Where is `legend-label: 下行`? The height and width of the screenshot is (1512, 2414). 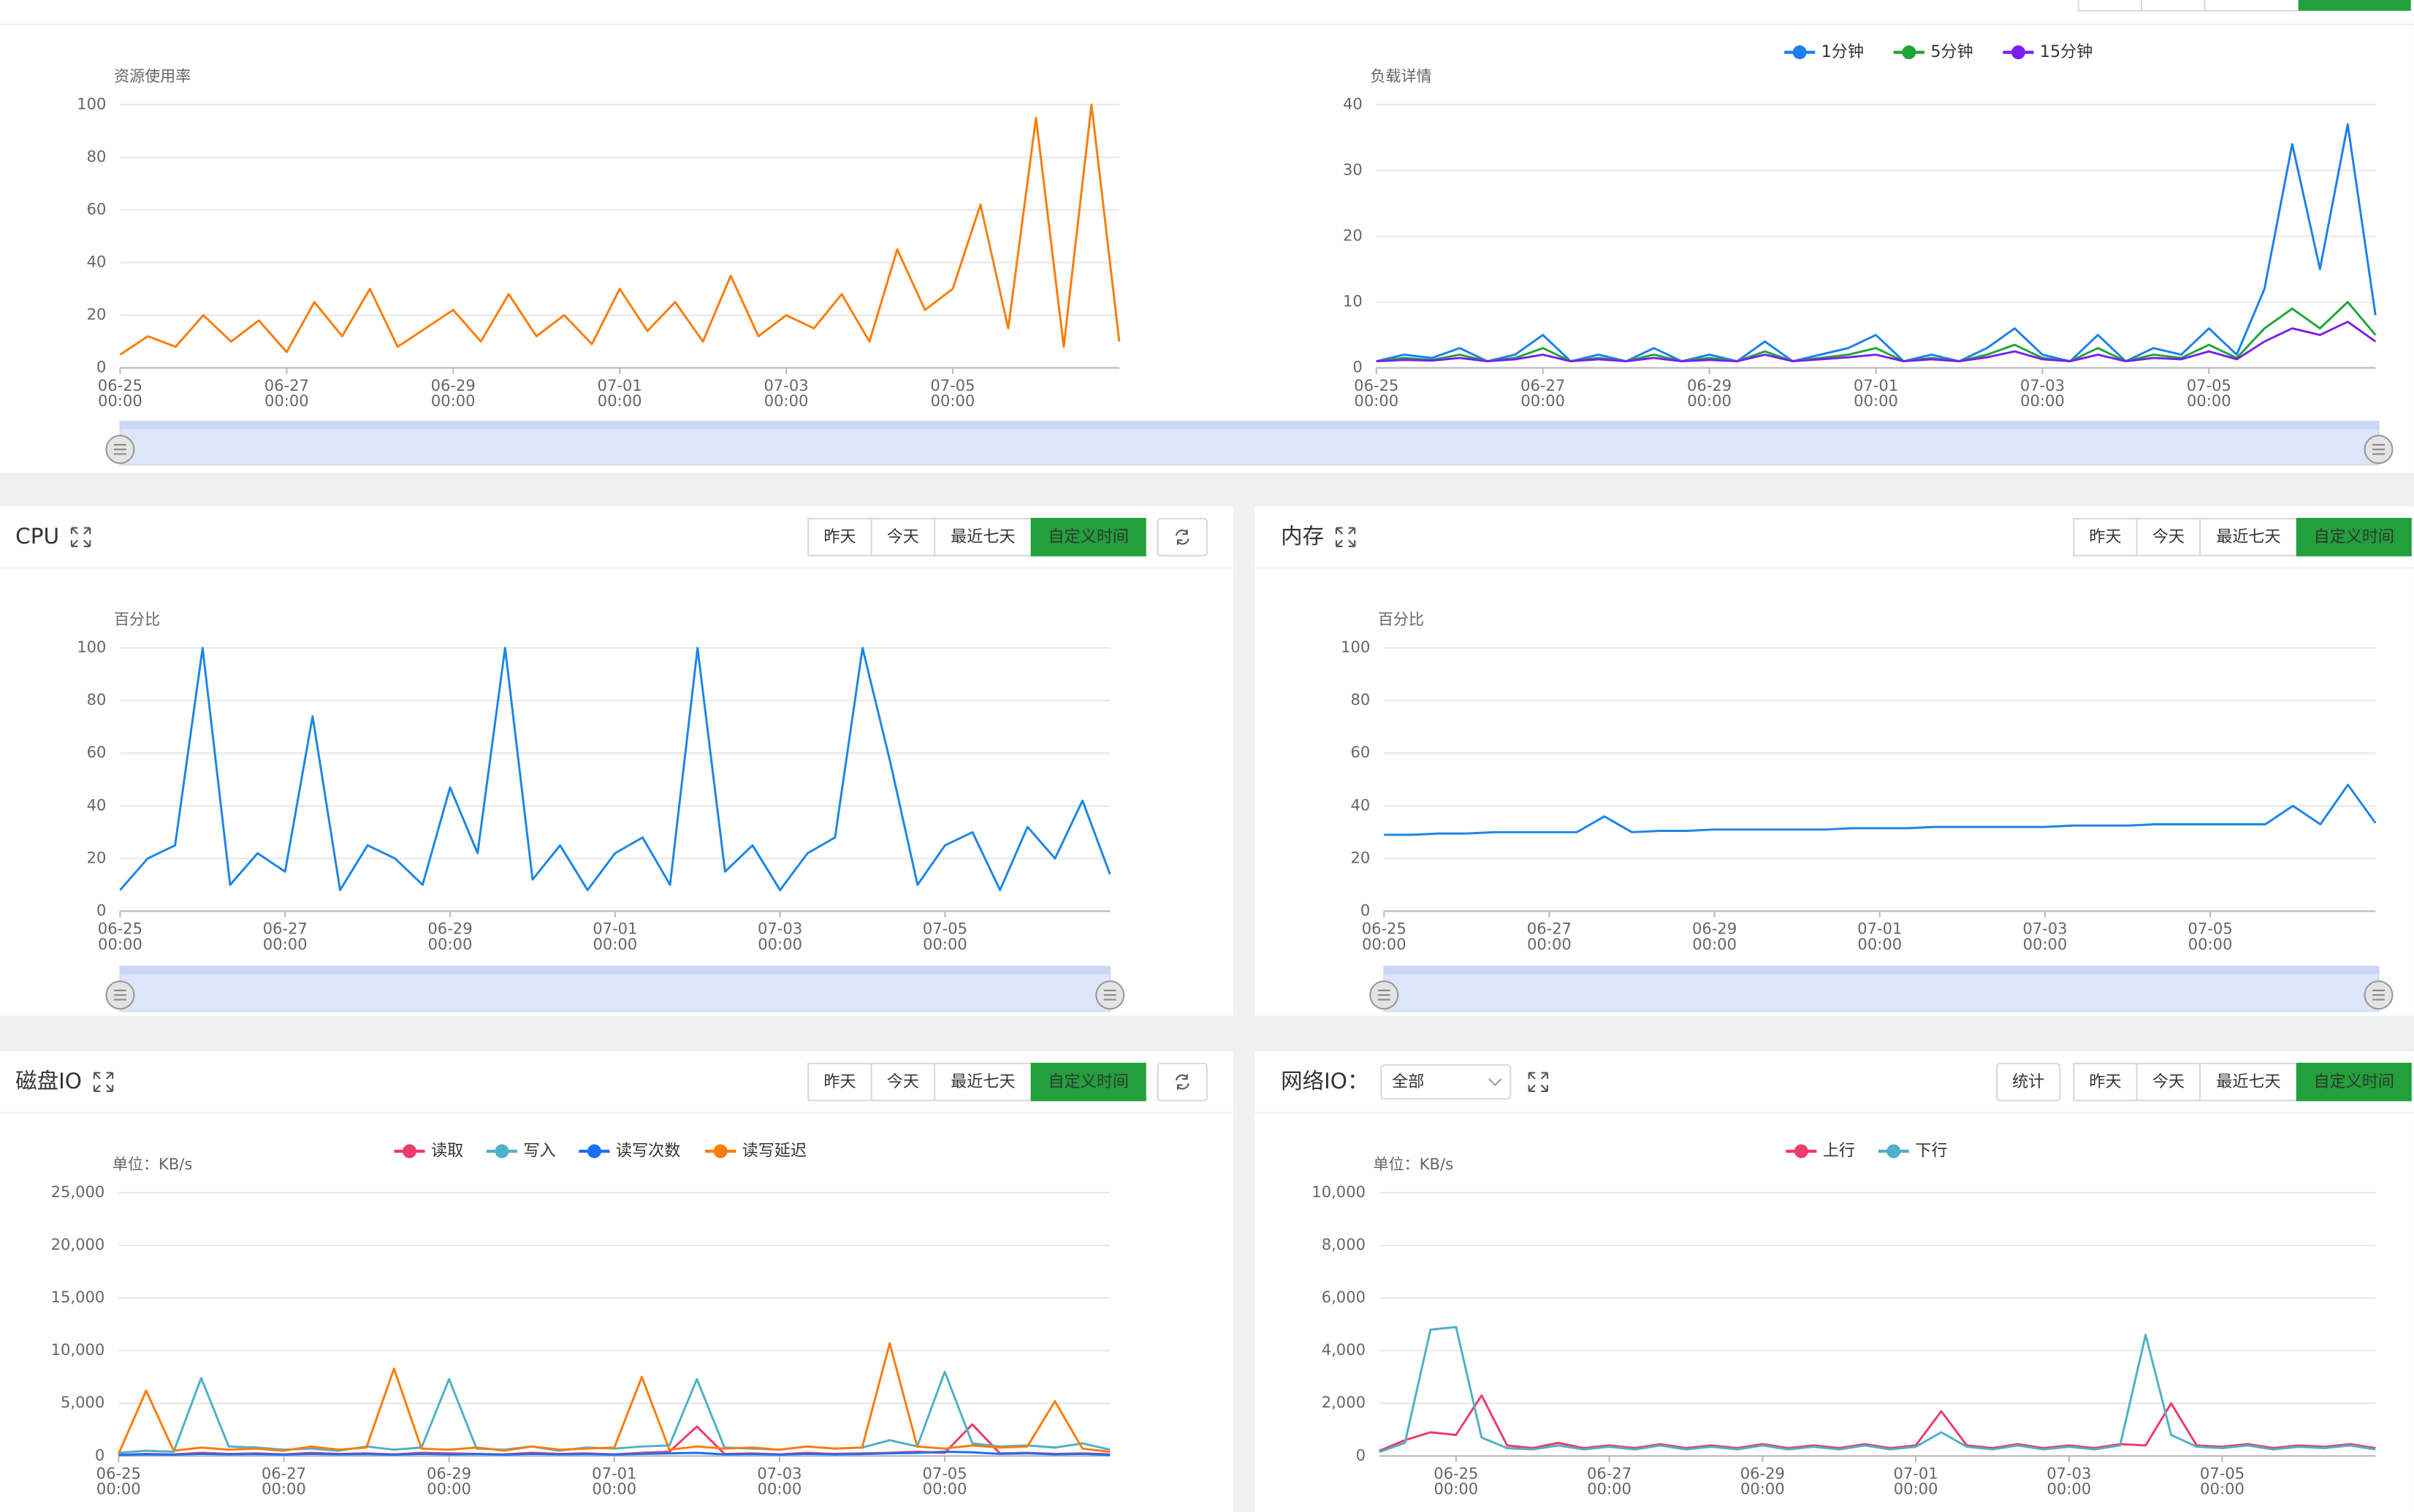 legend-label: 下行 is located at coordinates (1931, 1151).